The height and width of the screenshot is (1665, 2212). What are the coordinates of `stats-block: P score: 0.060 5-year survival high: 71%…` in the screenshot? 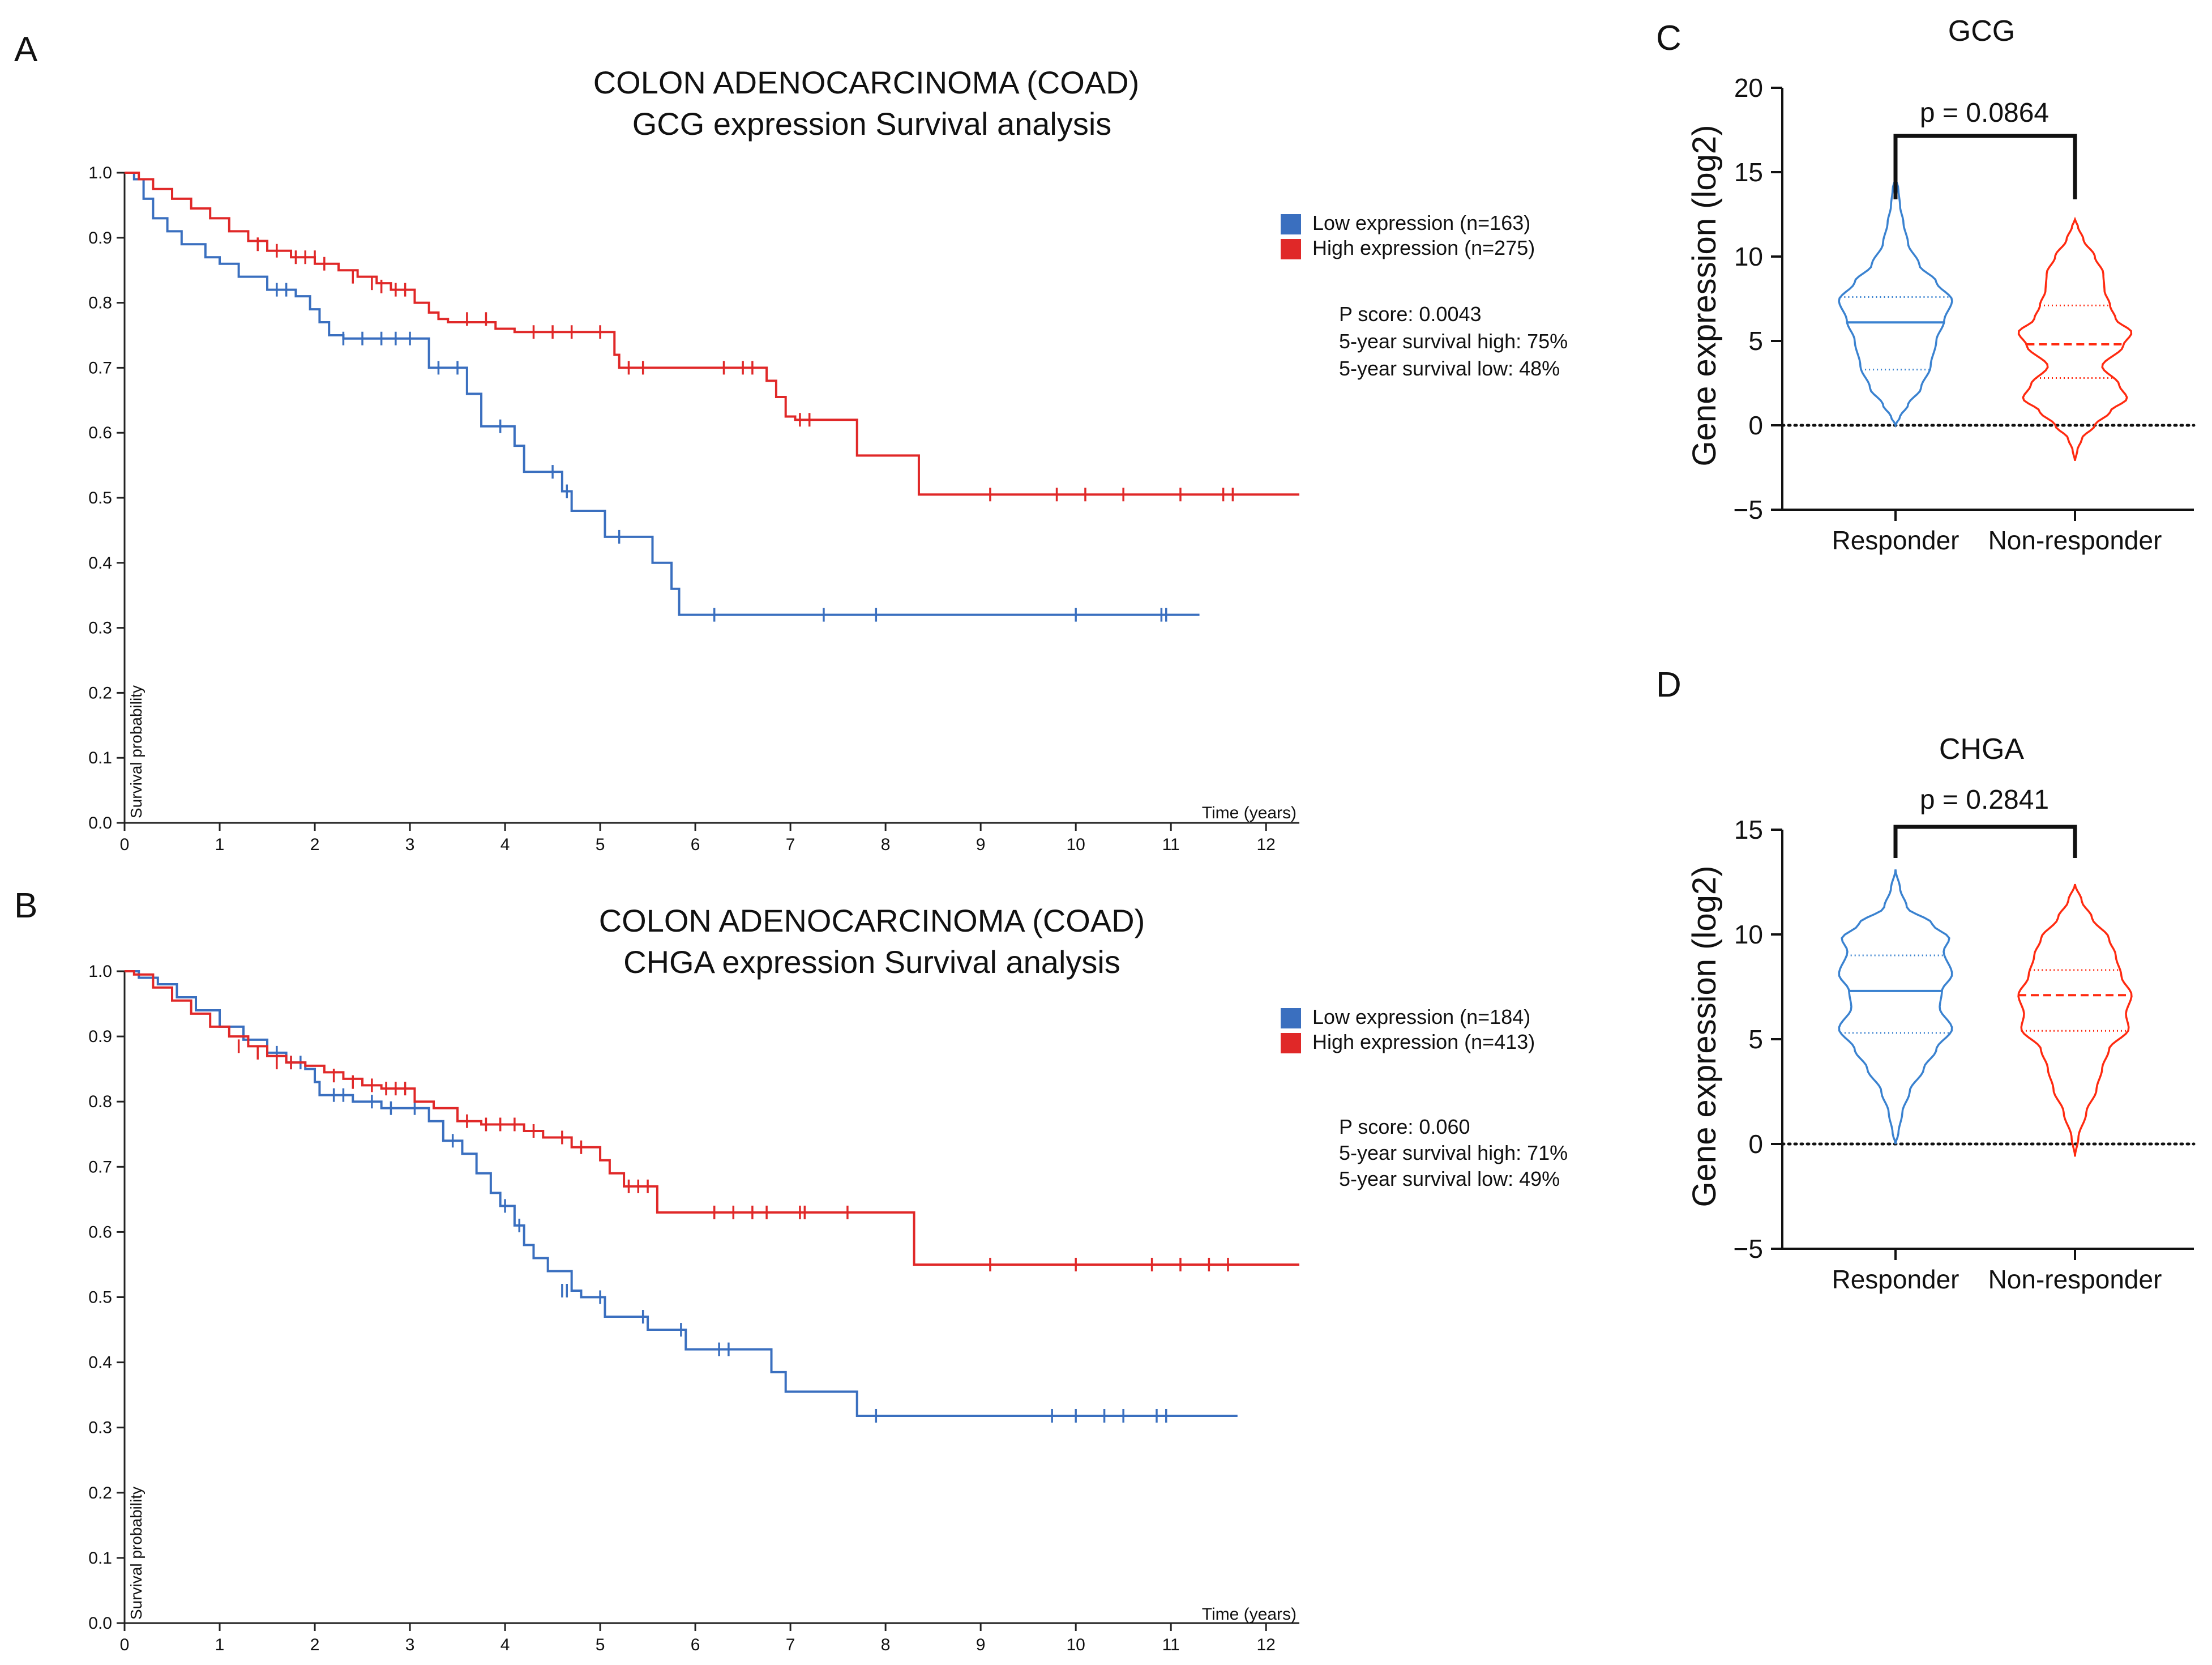 It's located at (1453, 1152).